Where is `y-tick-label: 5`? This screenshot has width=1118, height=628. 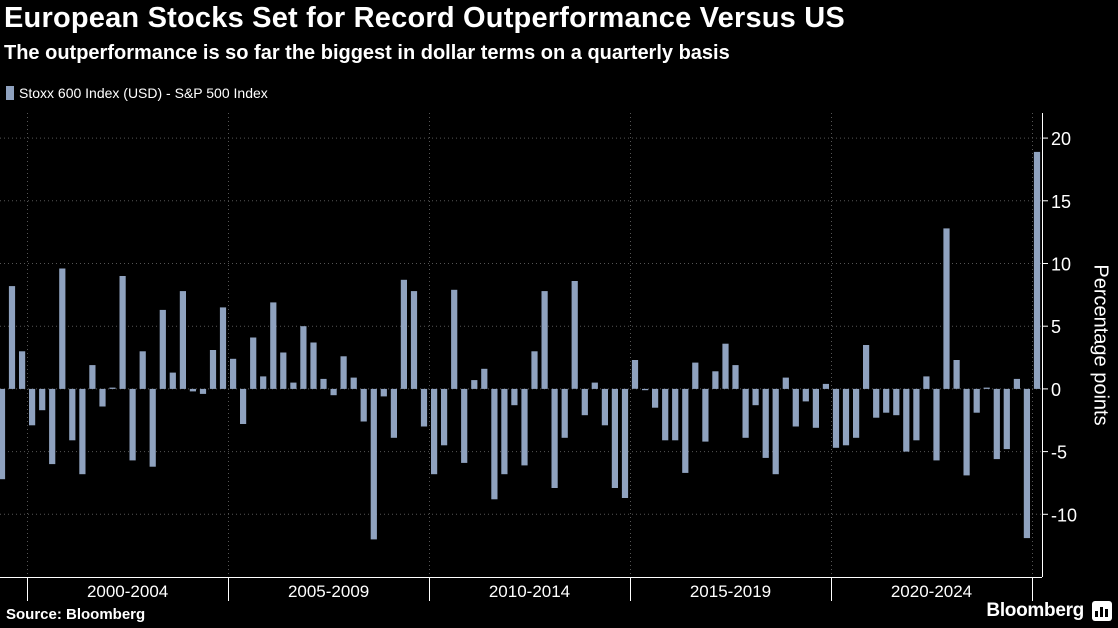
y-tick-label: 5 is located at coordinates (1056, 327).